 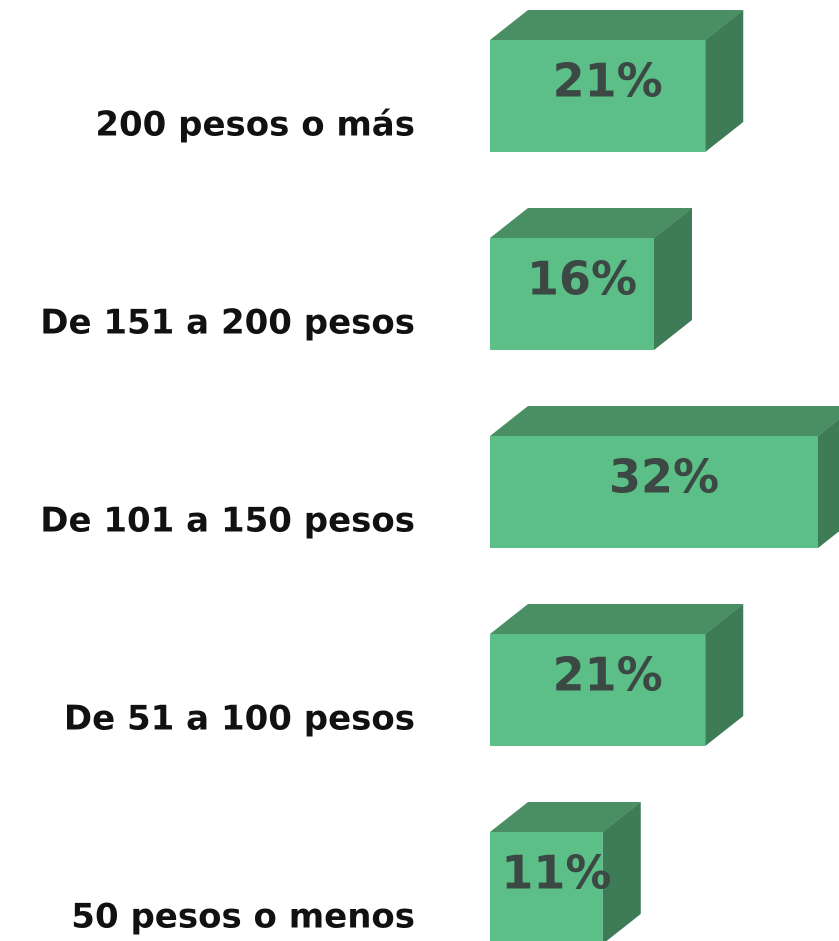 I want to click on category-label: De 151 a 200 pesos, so click(x=227, y=323).